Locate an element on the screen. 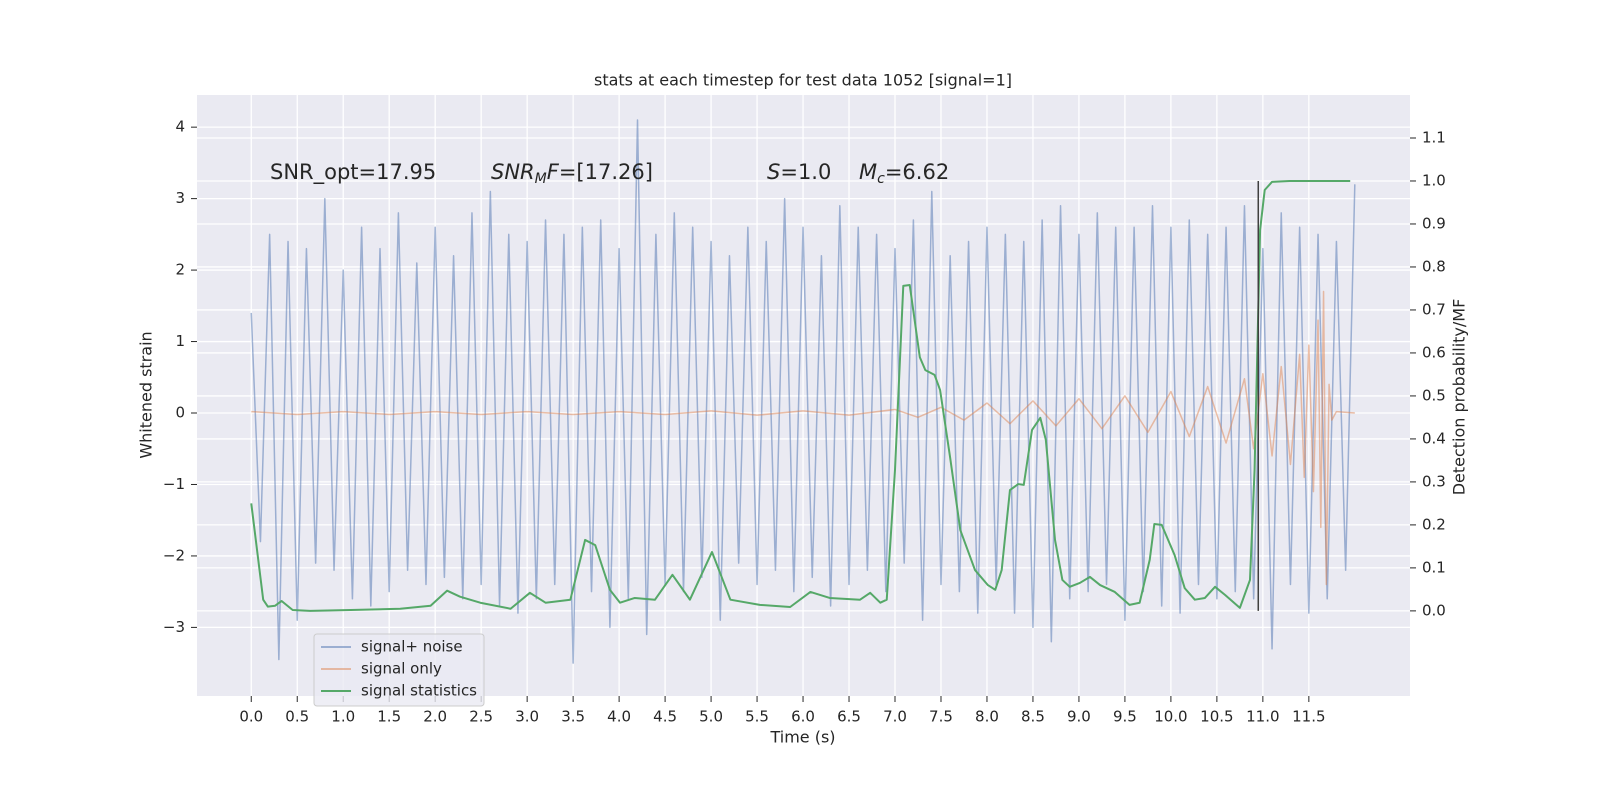 This screenshot has height=804, width=1600. y2-tick-label: 1.0 is located at coordinates (1434, 180).